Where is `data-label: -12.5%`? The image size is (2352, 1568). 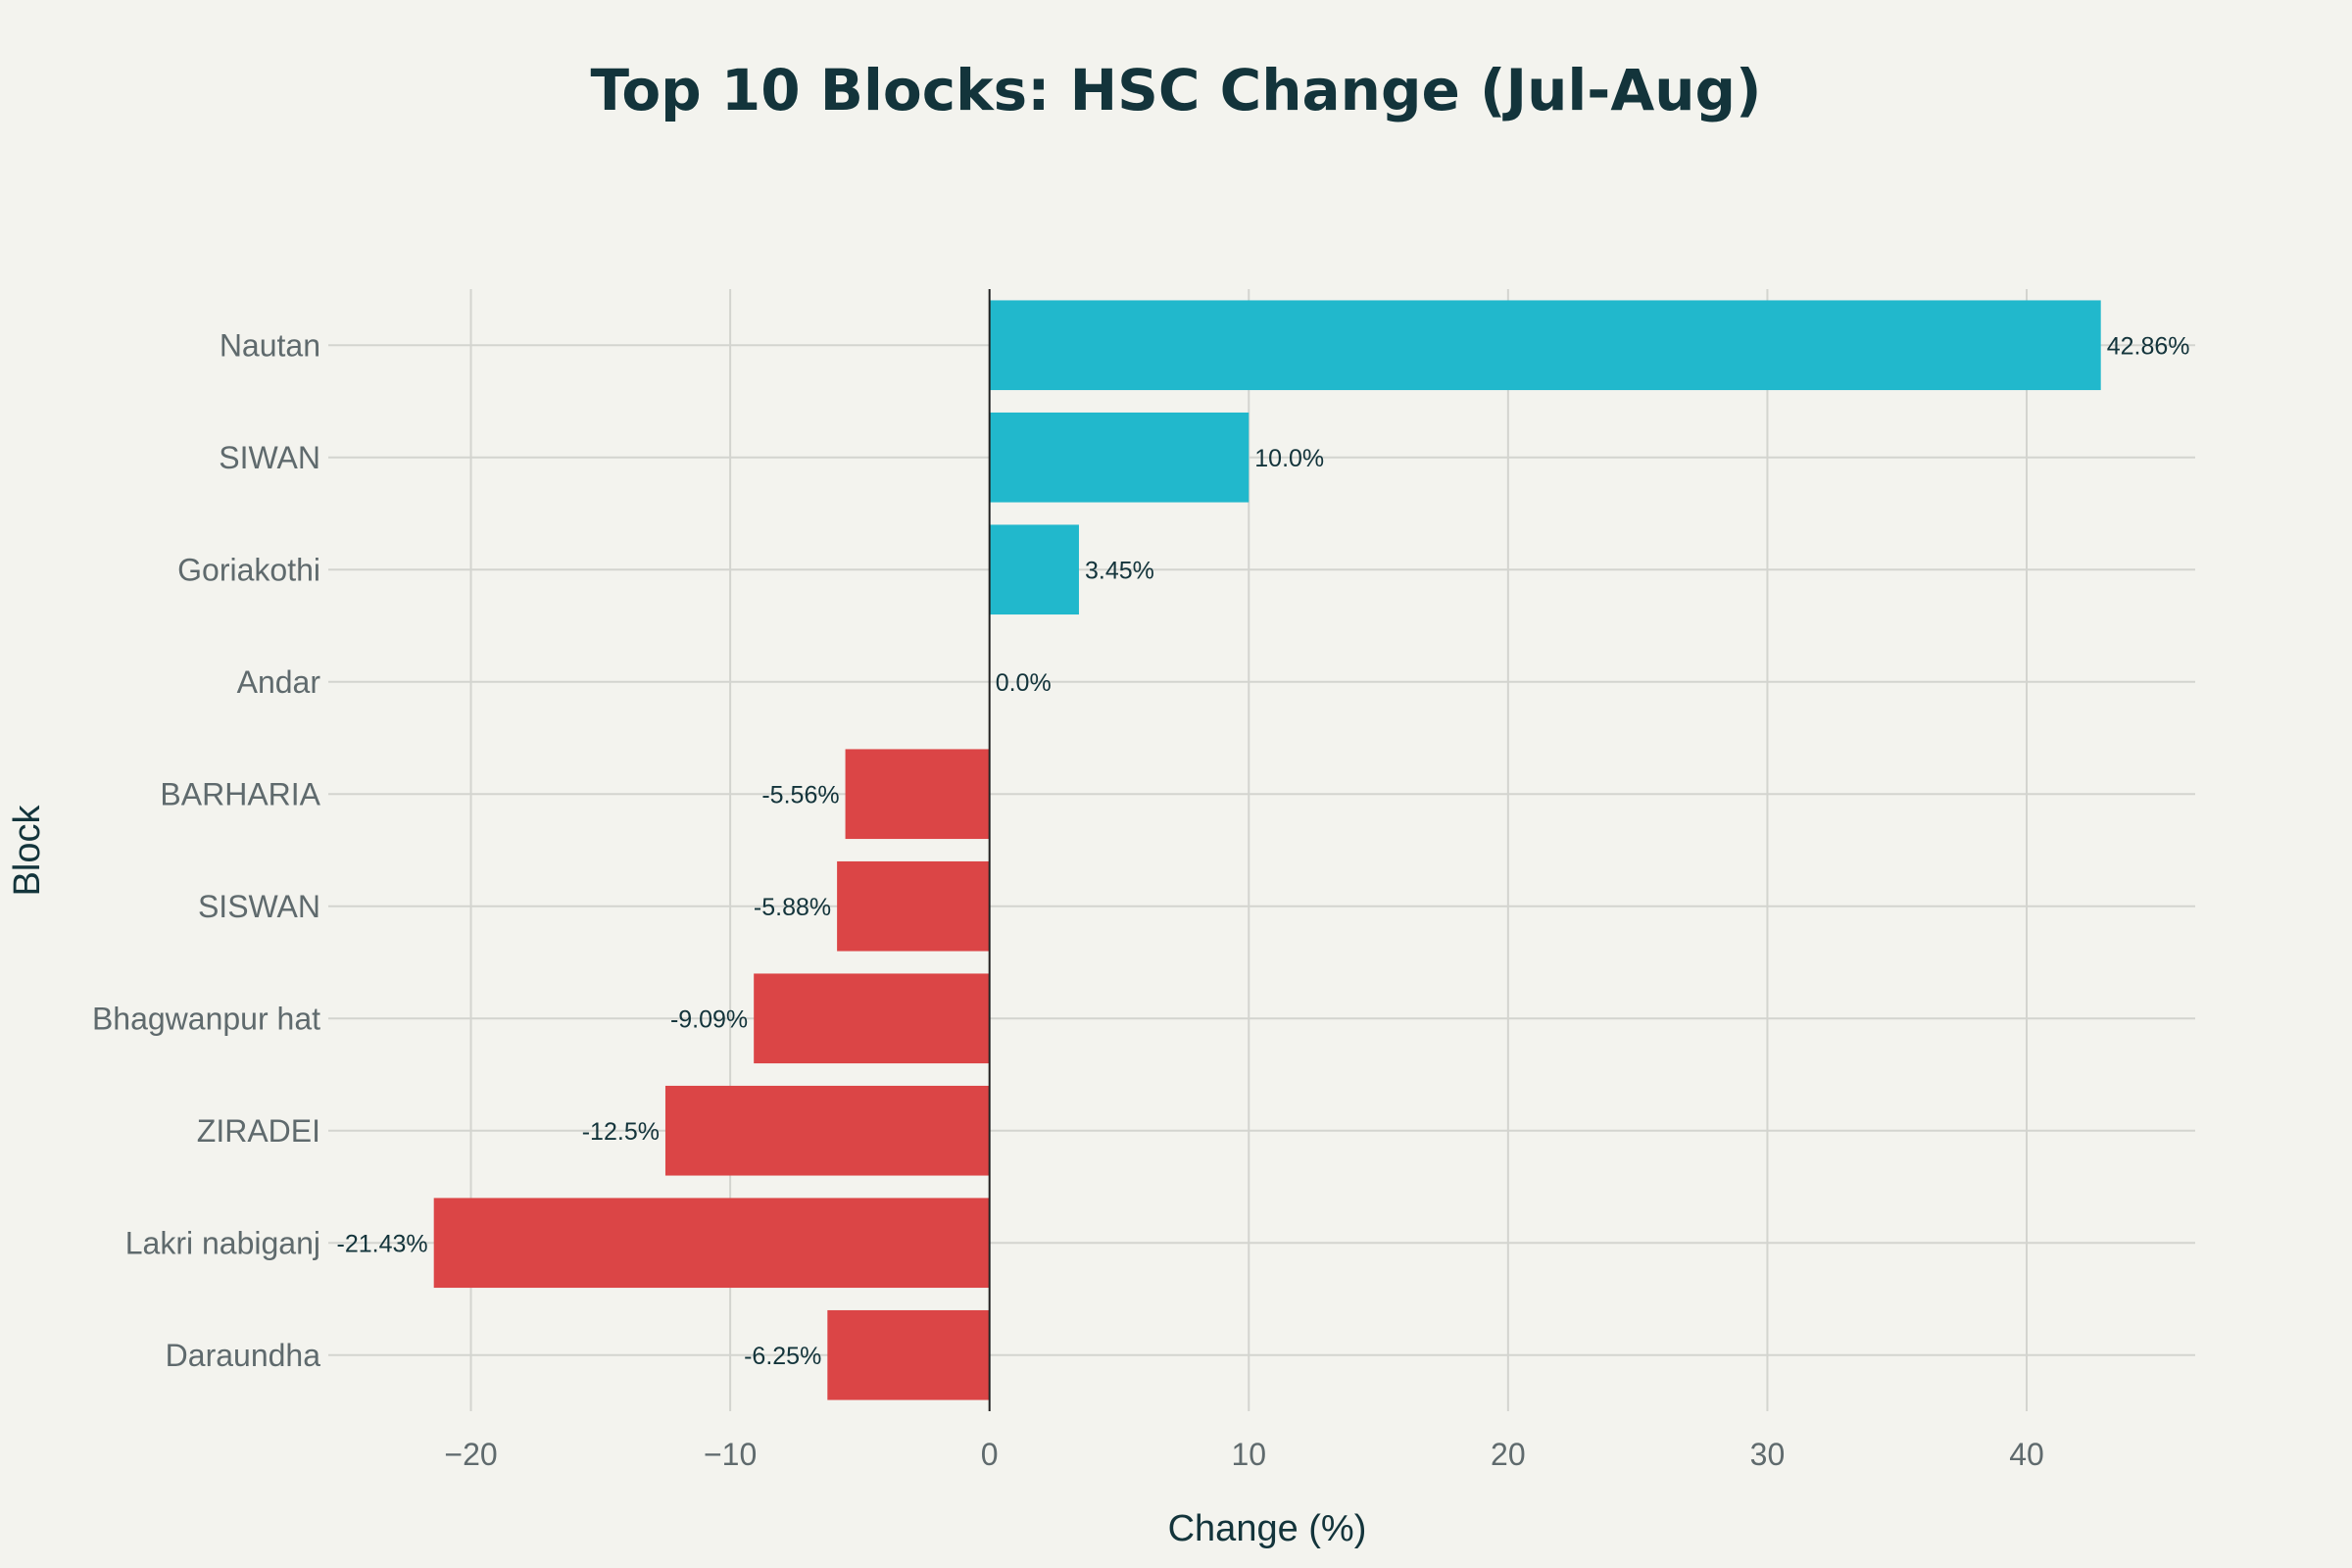 data-label: -12.5% is located at coordinates (621, 1132).